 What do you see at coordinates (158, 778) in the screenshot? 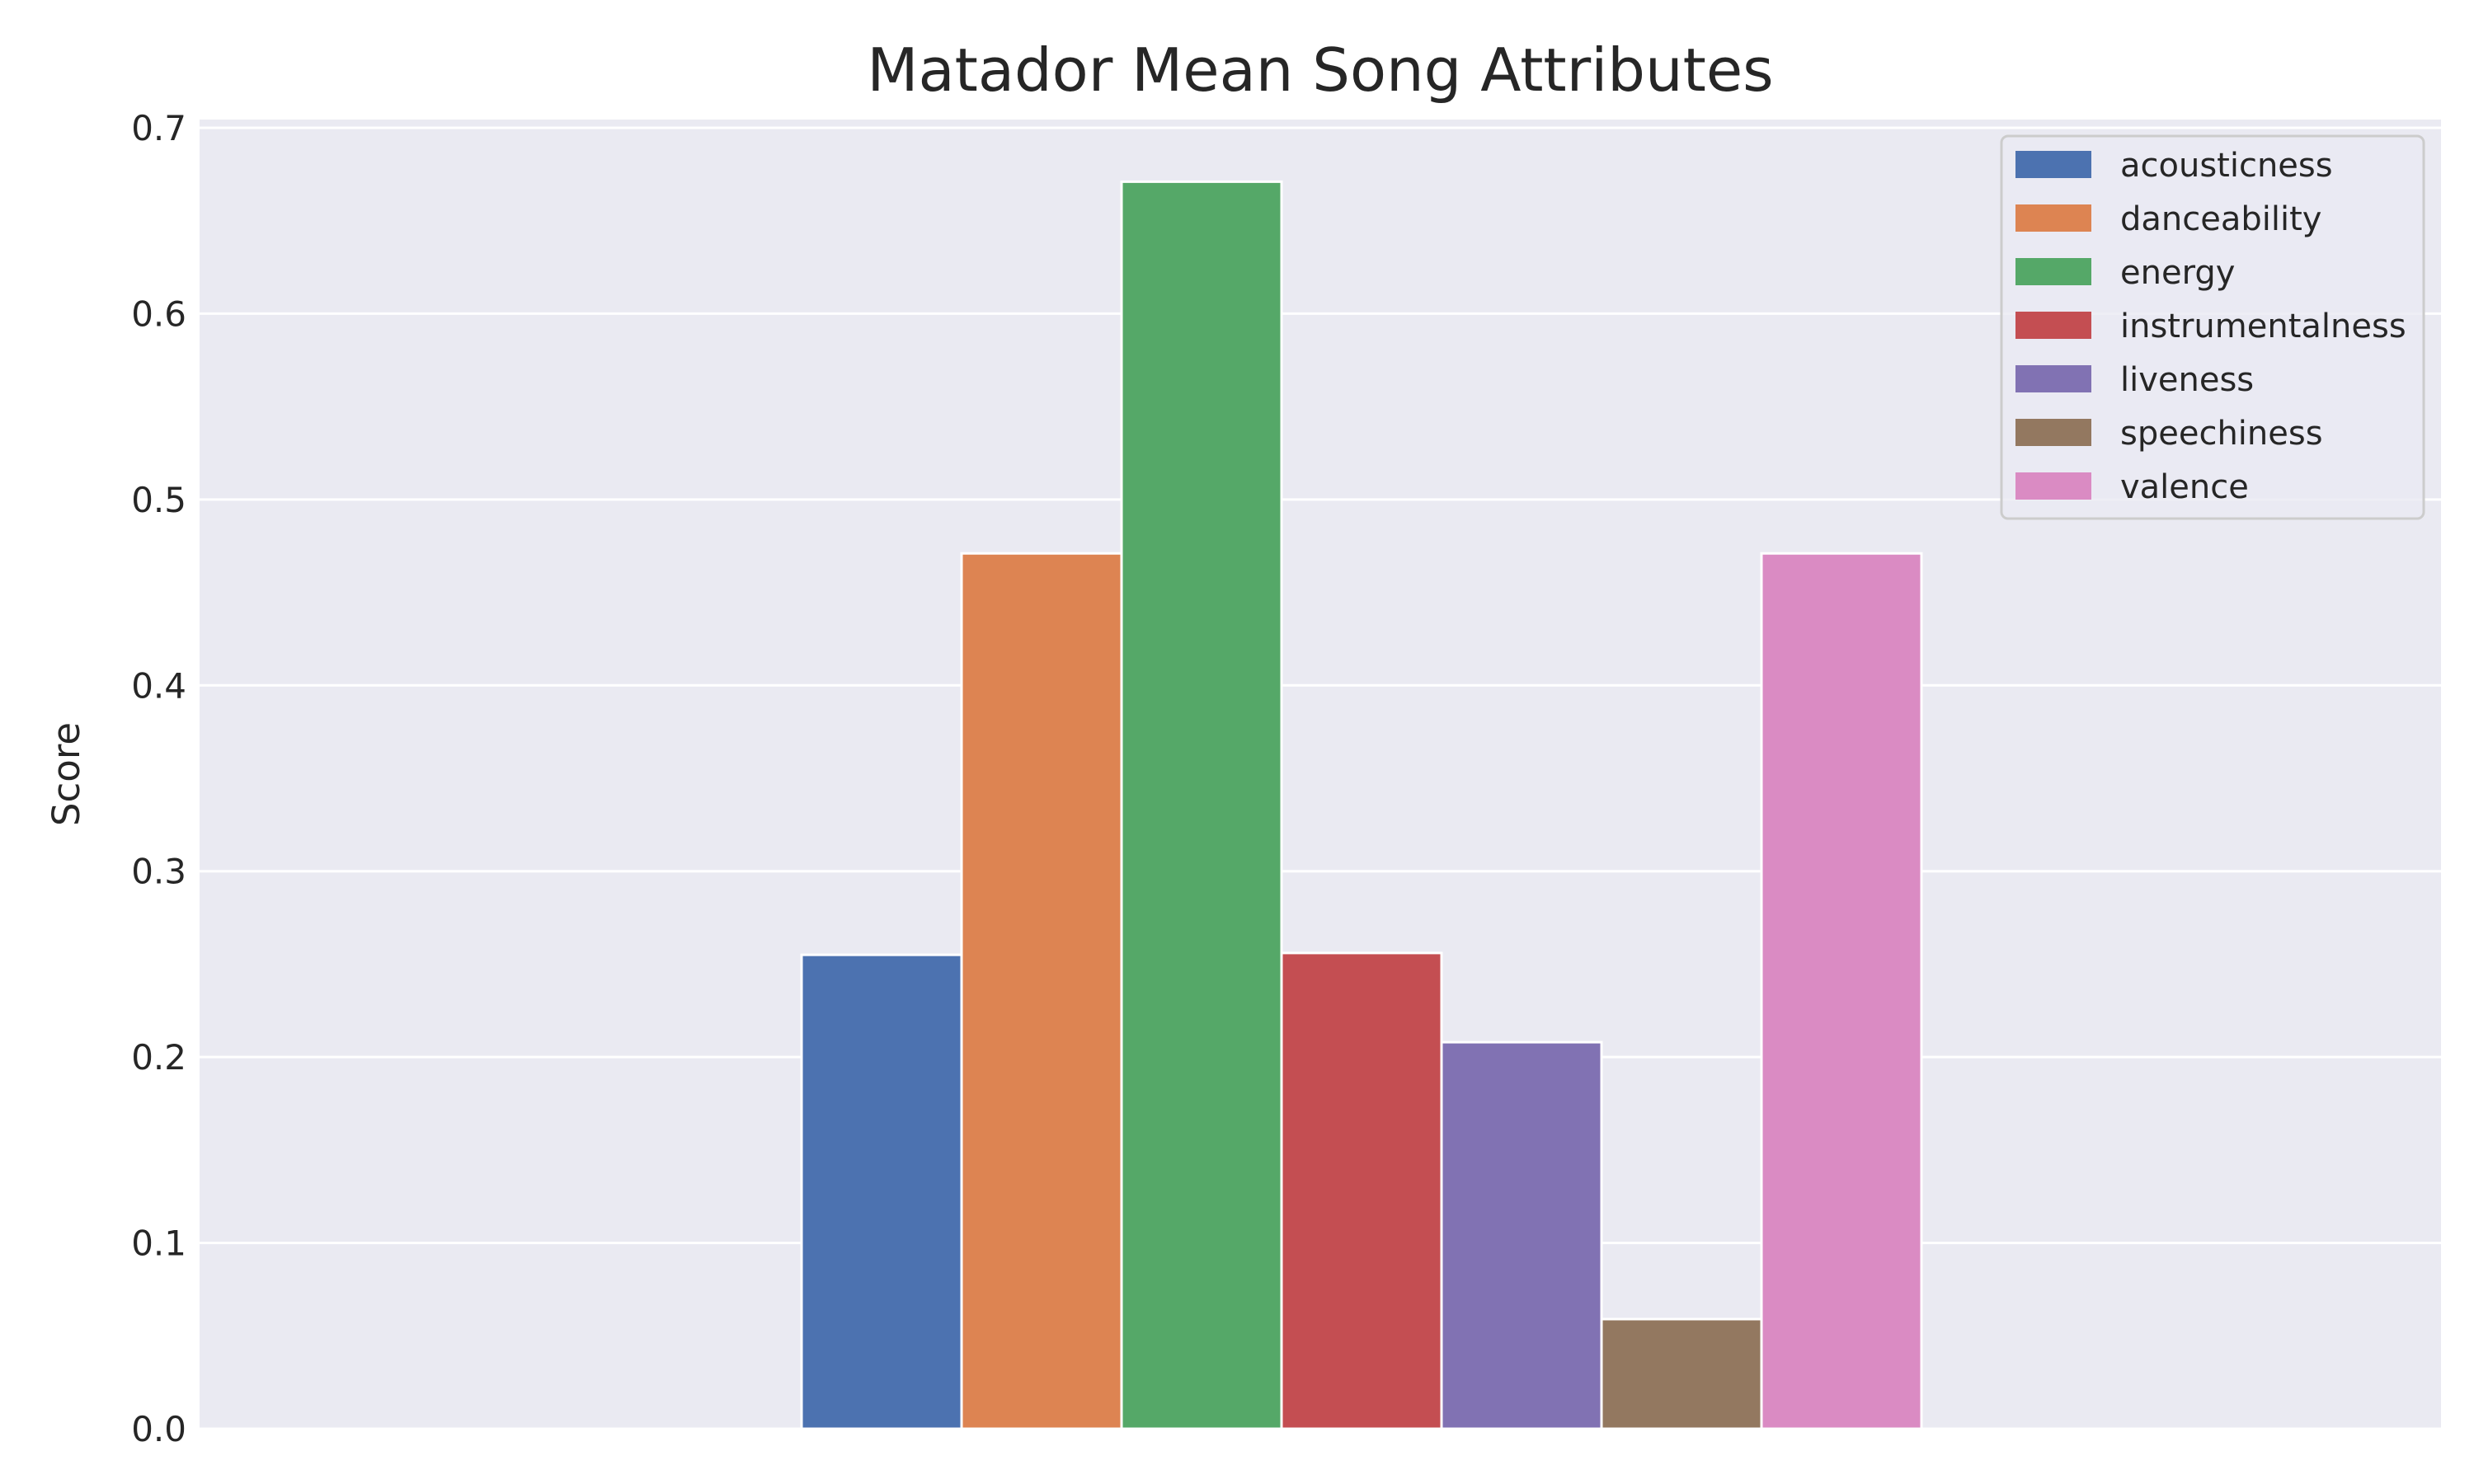
I see `y-axis-ticks: 0.0 0.1 0.2 0.3 0.4 0.5 0.6 0.7` at bounding box center [158, 778].